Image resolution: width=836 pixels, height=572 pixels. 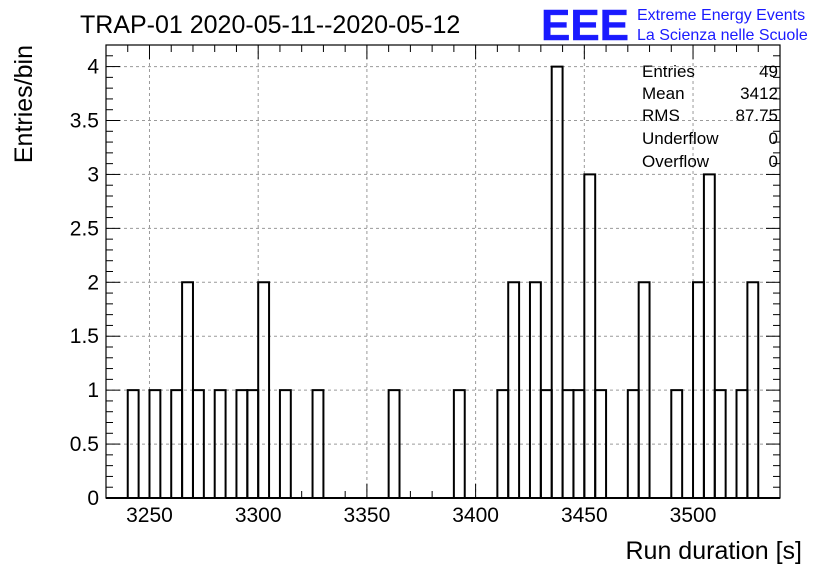 What do you see at coordinates (24, 104) in the screenshot?
I see `y-axis-label: Entries/bin` at bounding box center [24, 104].